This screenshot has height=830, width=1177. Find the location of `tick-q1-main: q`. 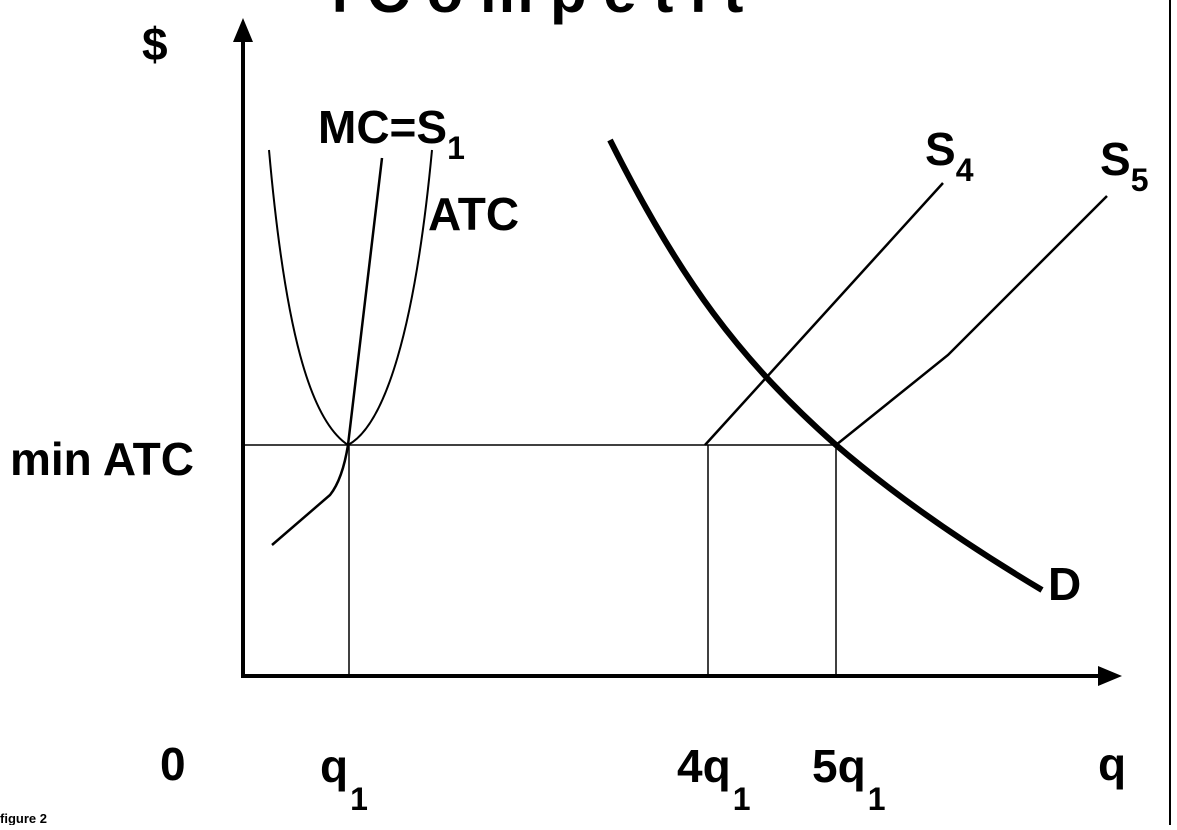

tick-q1-main: q is located at coordinates (334, 766).